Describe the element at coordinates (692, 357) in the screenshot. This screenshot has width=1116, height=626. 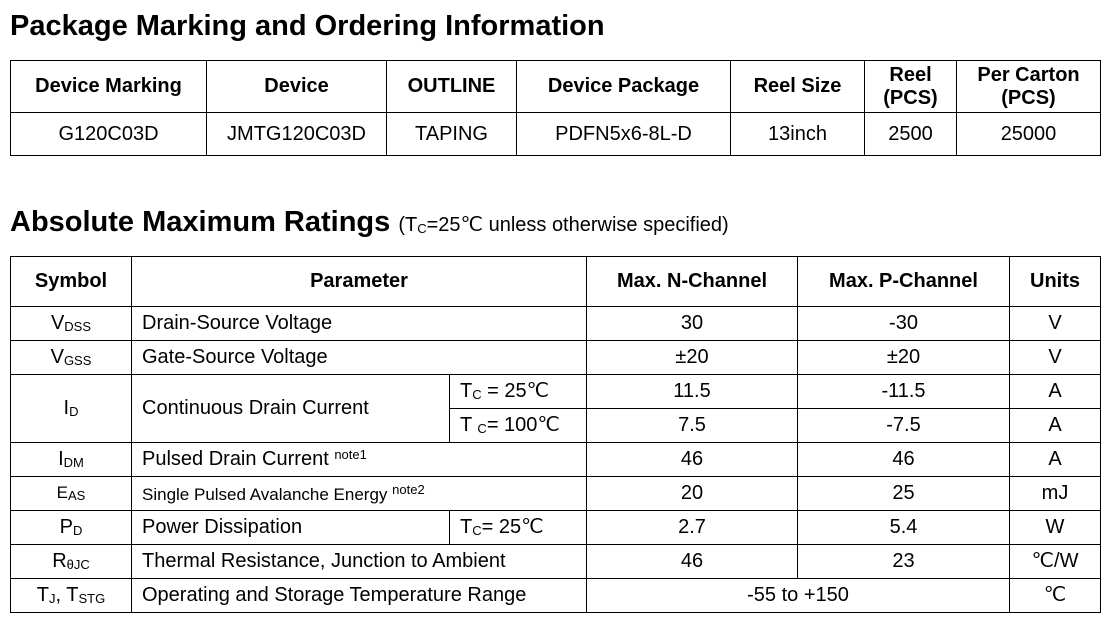
I see `n-channel-cell: ±20` at that location.